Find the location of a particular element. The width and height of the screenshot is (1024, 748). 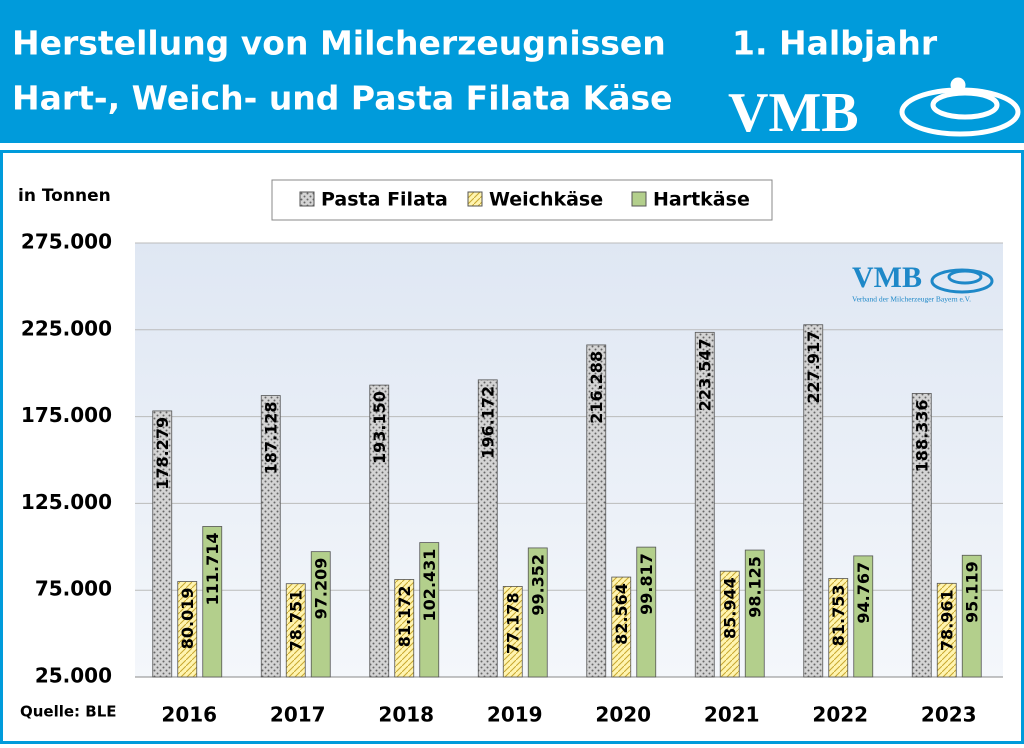

legend-label: Weichkäse is located at coordinates (546, 200).